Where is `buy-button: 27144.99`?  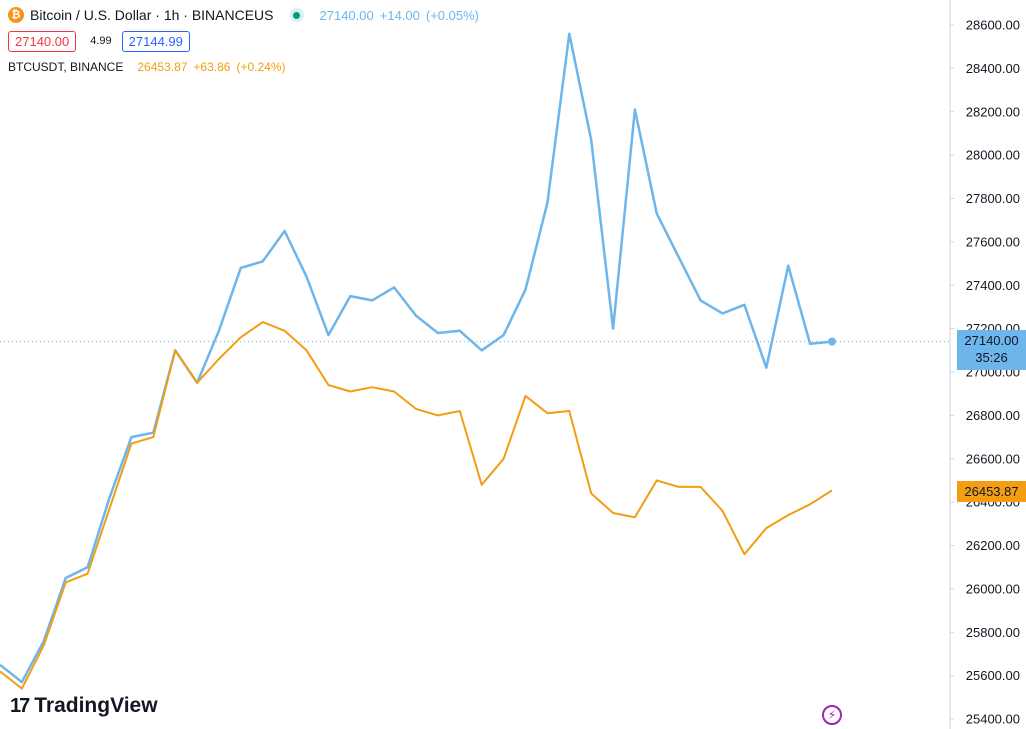
buy-button: 27144.99 is located at coordinates (155, 41).